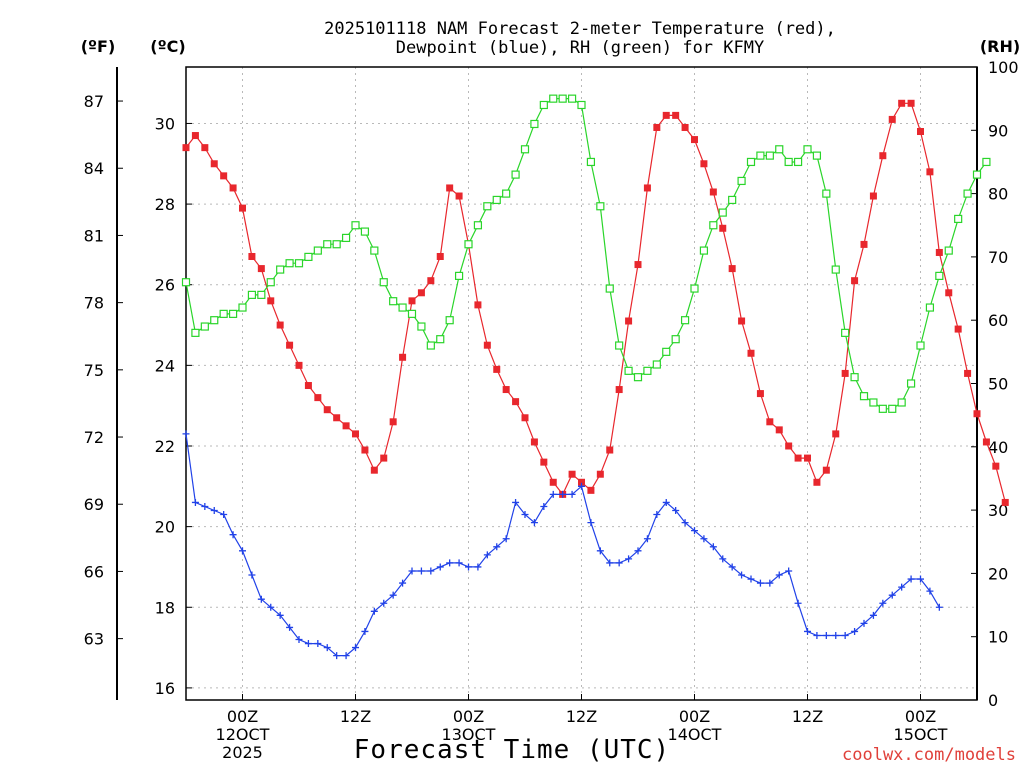  Describe the element at coordinates (94, 235) in the screenshot. I see `fahrenheit-tick-label: 81` at that location.